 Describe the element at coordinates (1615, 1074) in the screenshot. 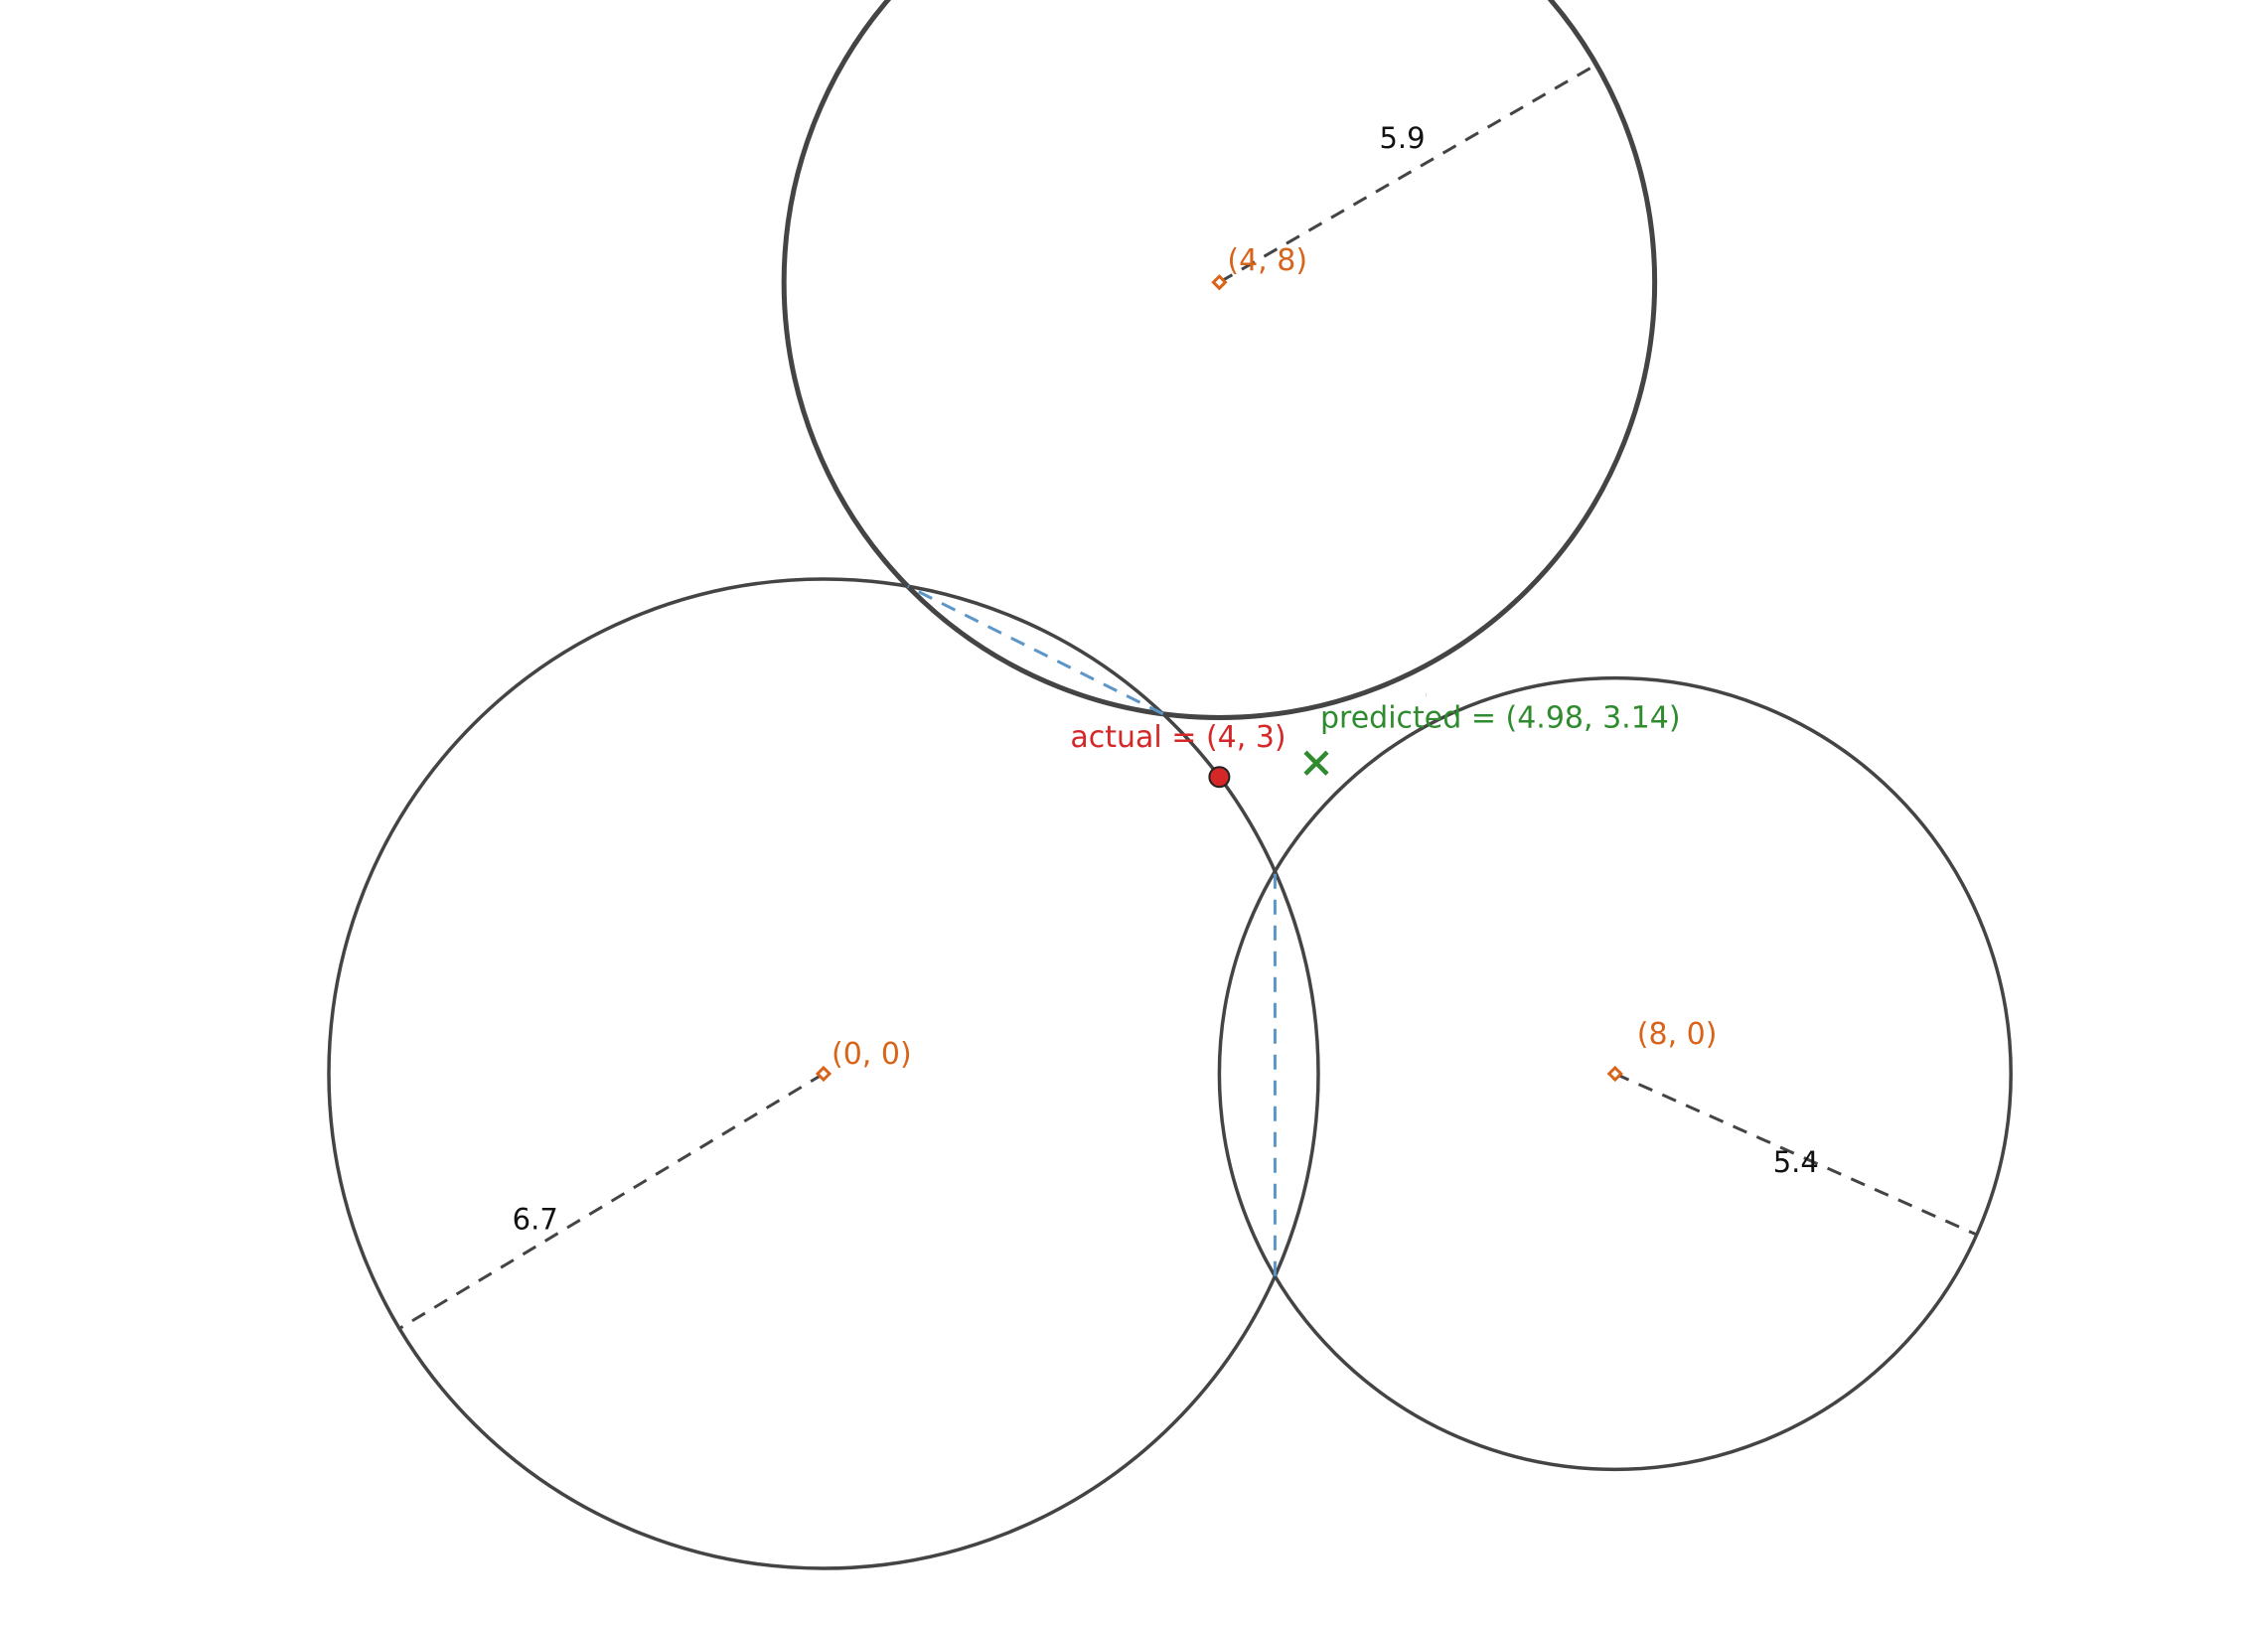

I see `anchor-8-0-marker` at that location.